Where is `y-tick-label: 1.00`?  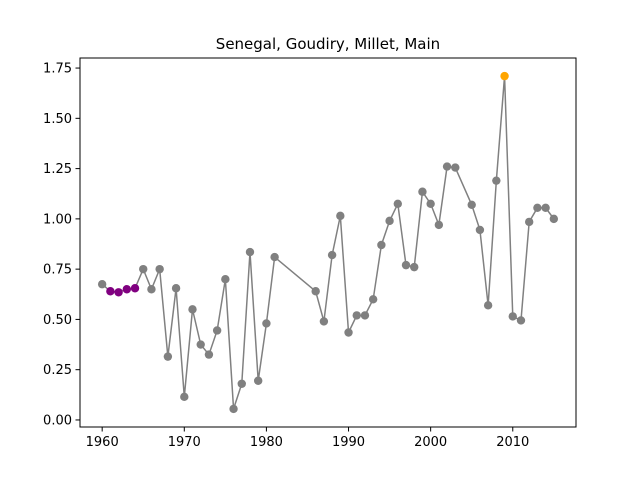
y-tick-label: 1.00 is located at coordinates (57, 219).